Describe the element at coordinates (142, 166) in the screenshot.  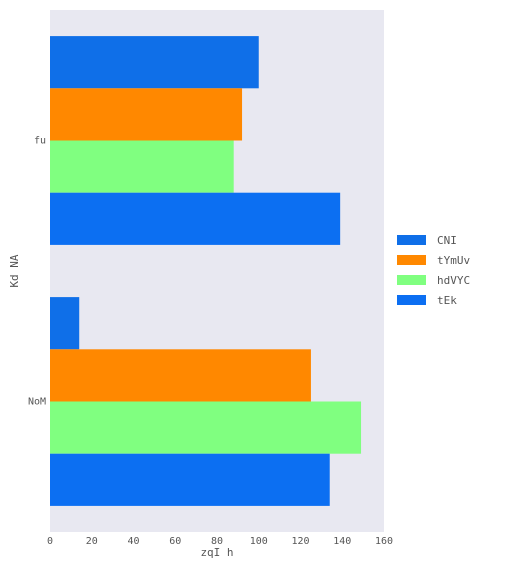
I see `bar-hdVYC-fu` at that location.